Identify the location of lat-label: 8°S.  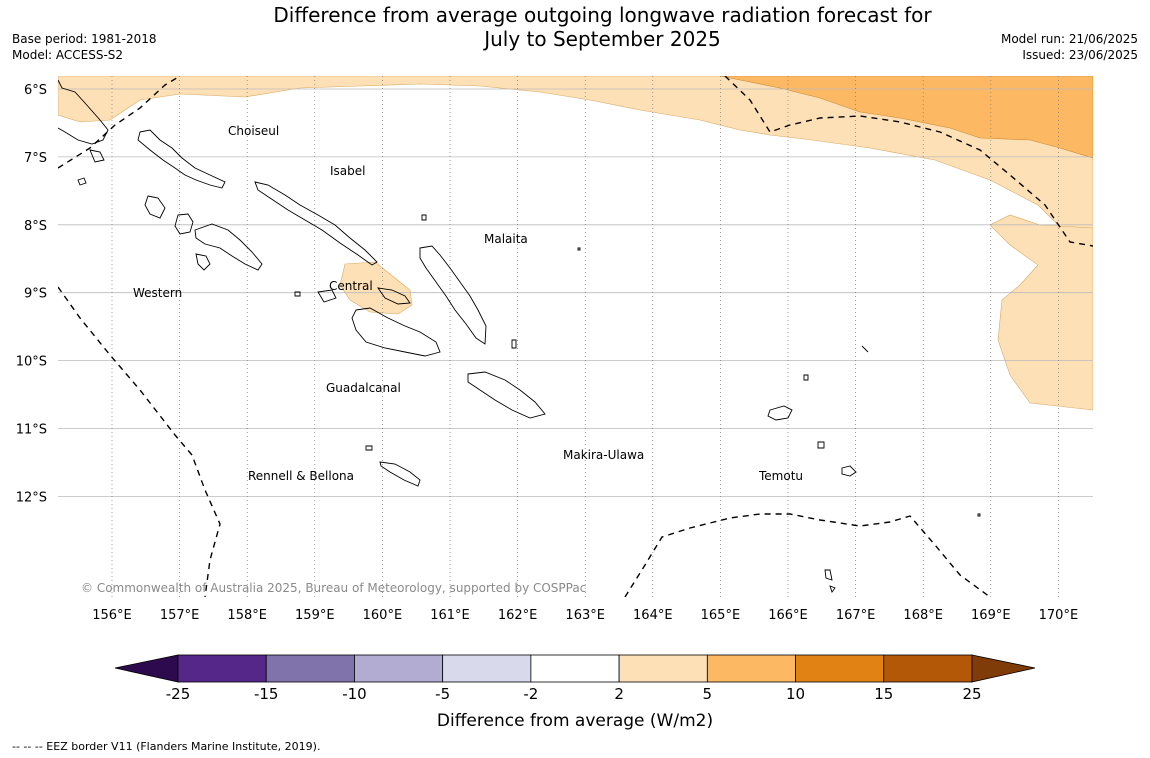
(35, 226).